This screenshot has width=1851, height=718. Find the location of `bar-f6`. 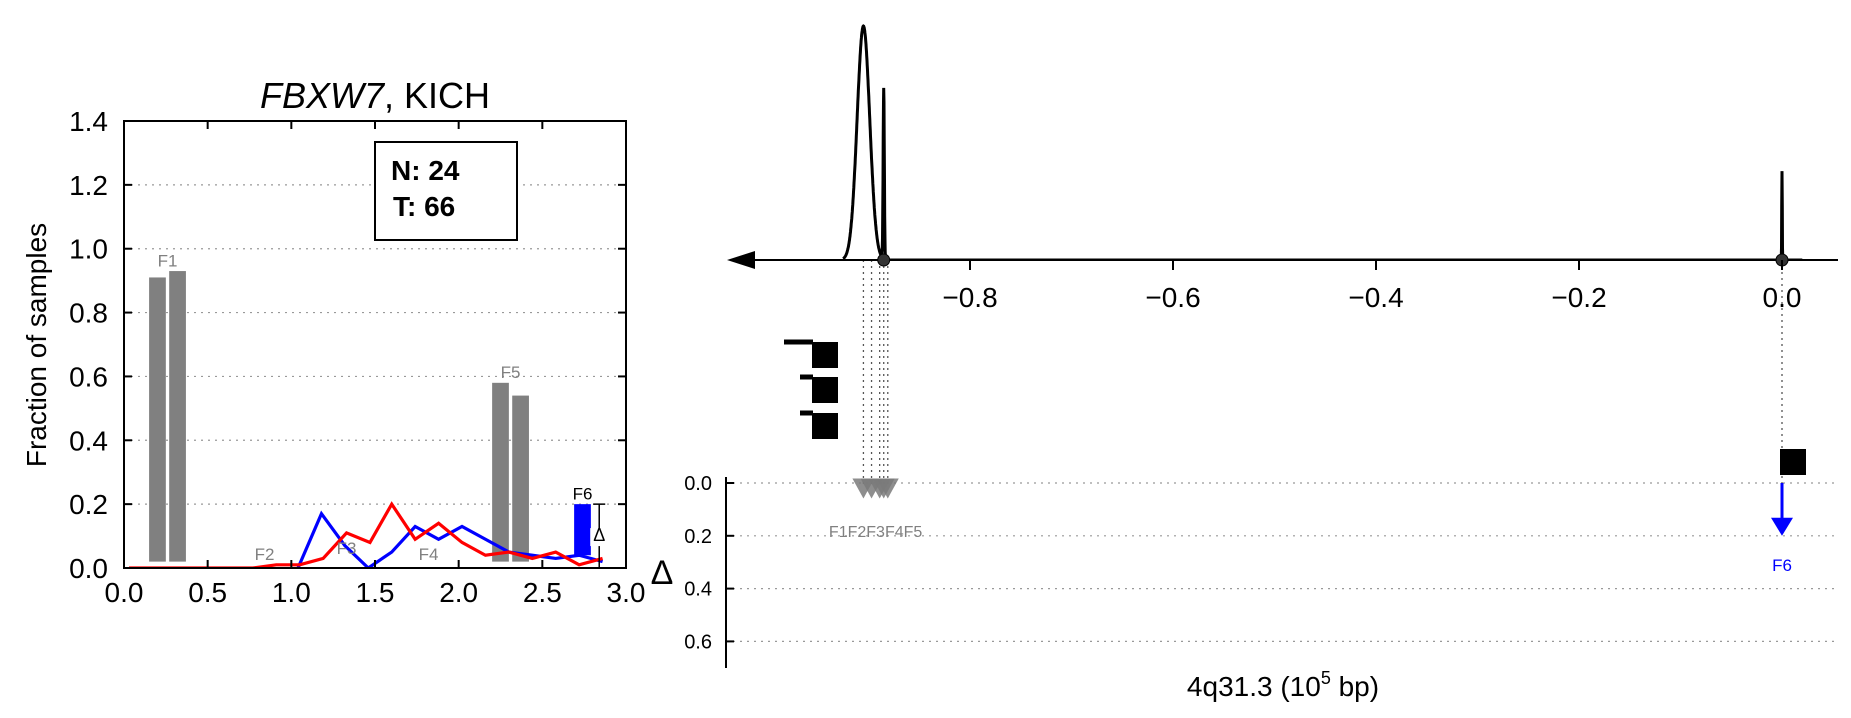

bar-f6 is located at coordinates (582, 530).